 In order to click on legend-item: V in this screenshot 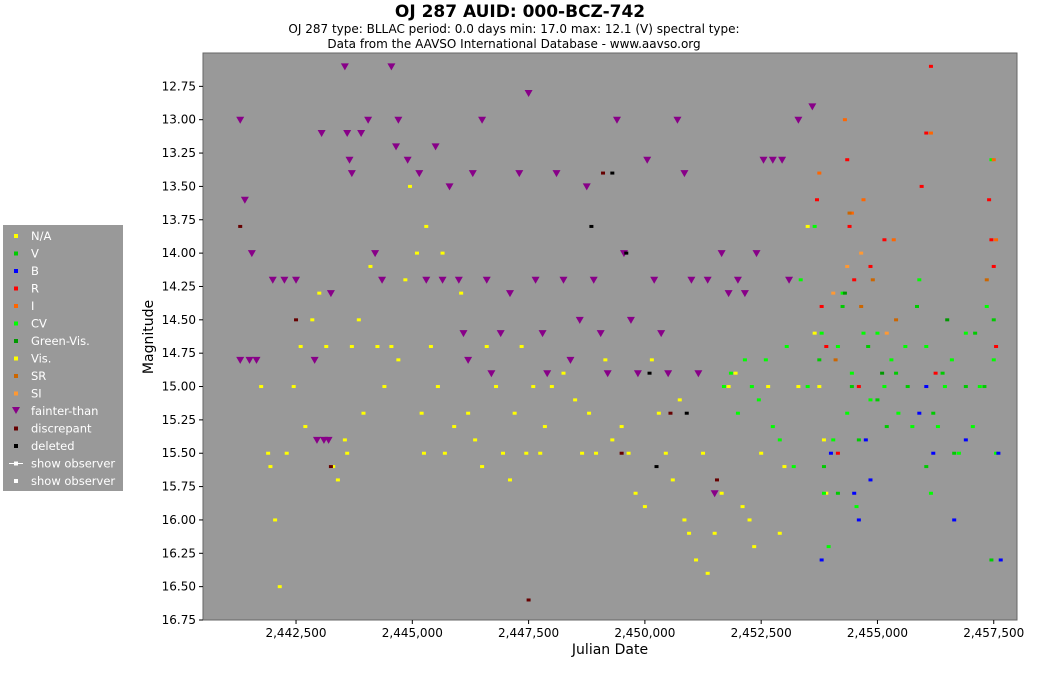, I will do `click(26, 254)`.